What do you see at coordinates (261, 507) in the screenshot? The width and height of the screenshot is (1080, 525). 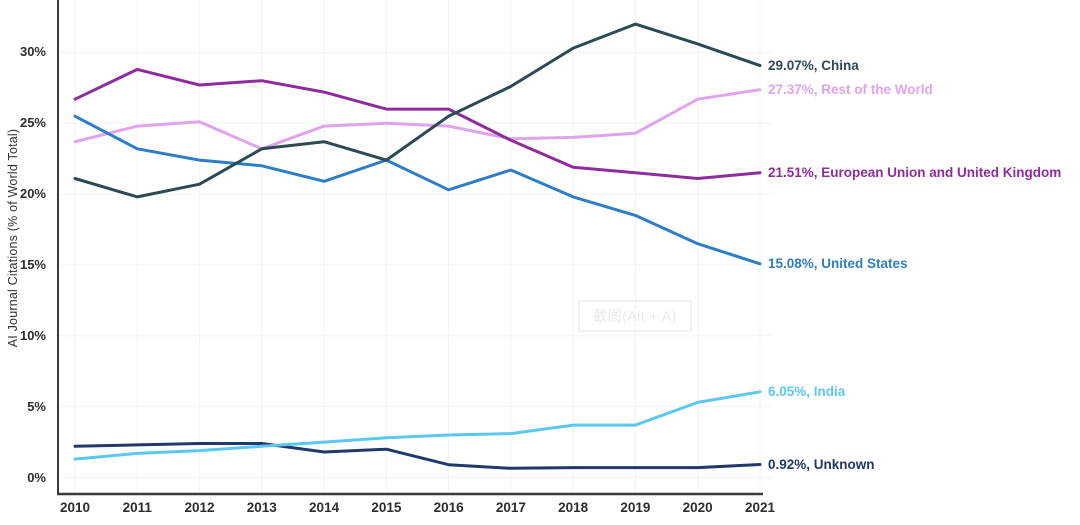 I see `x-tick-label-2013: 2013` at bounding box center [261, 507].